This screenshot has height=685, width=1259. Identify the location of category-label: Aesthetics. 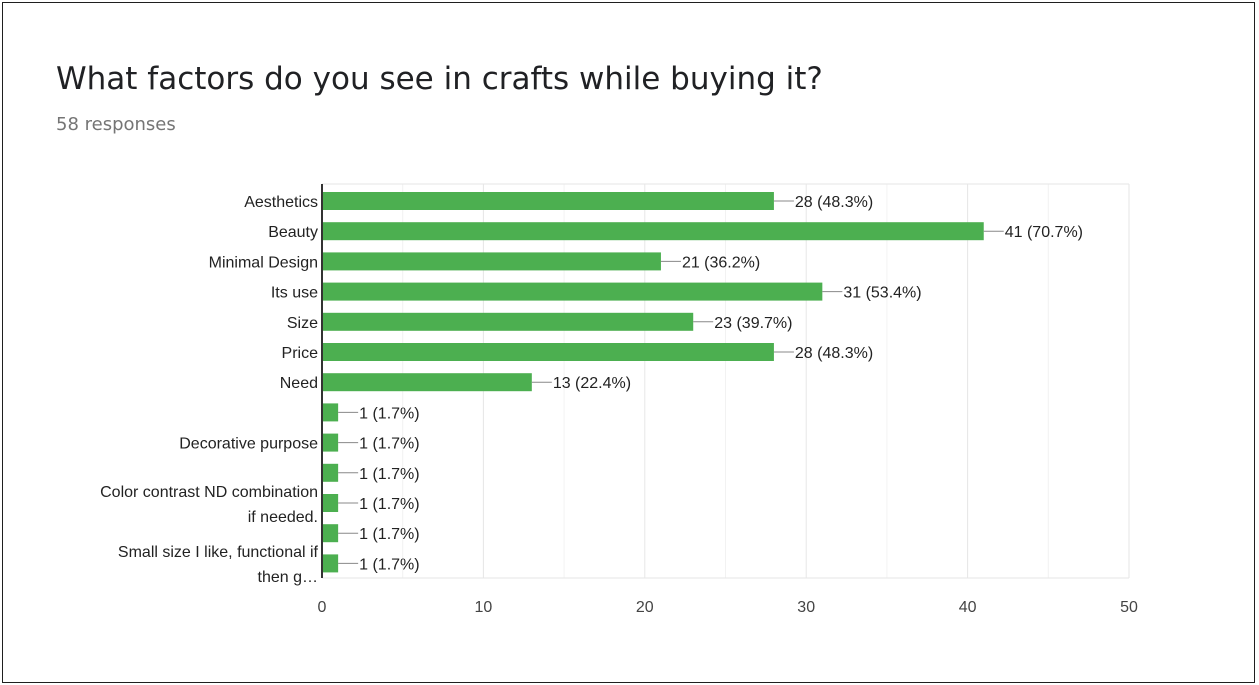
(281, 202).